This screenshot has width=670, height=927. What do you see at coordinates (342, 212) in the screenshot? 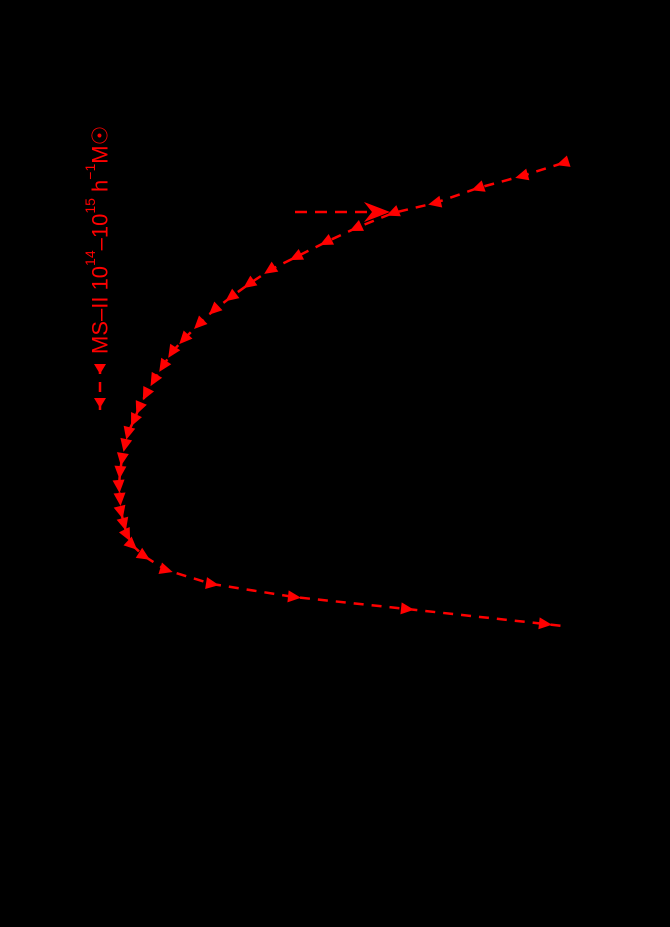
I see `annotation-arrow` at bounding box center [342, 212].